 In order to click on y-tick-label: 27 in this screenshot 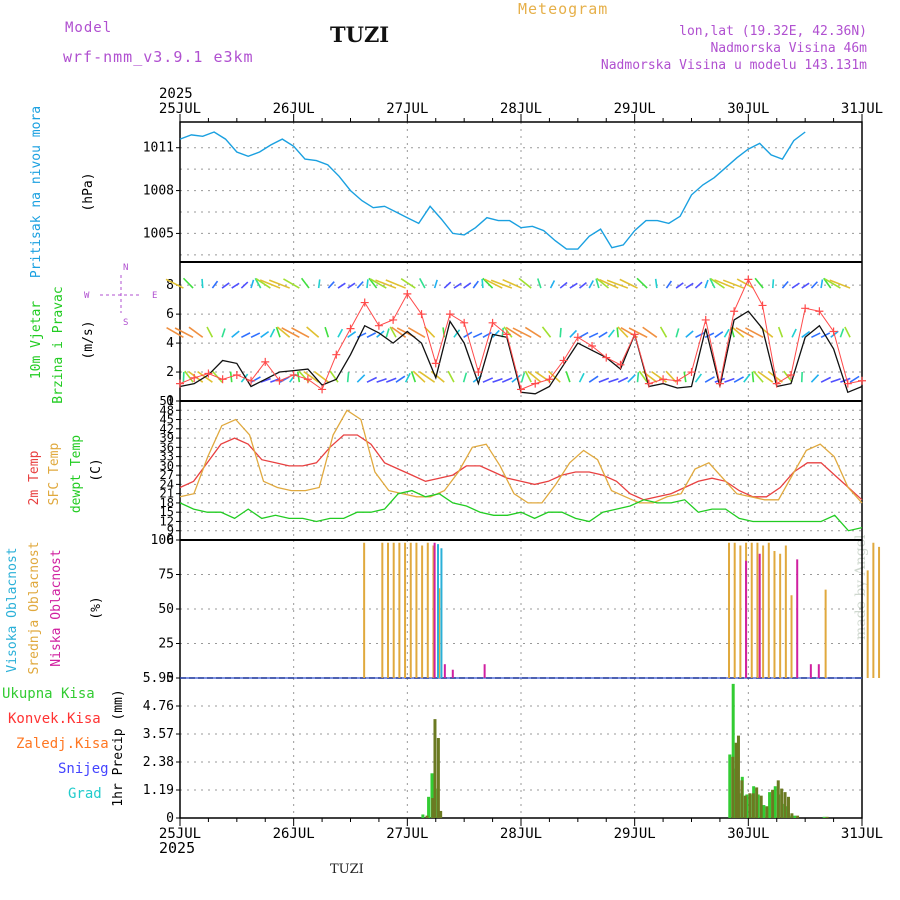, I will do `click(167, 475)`.